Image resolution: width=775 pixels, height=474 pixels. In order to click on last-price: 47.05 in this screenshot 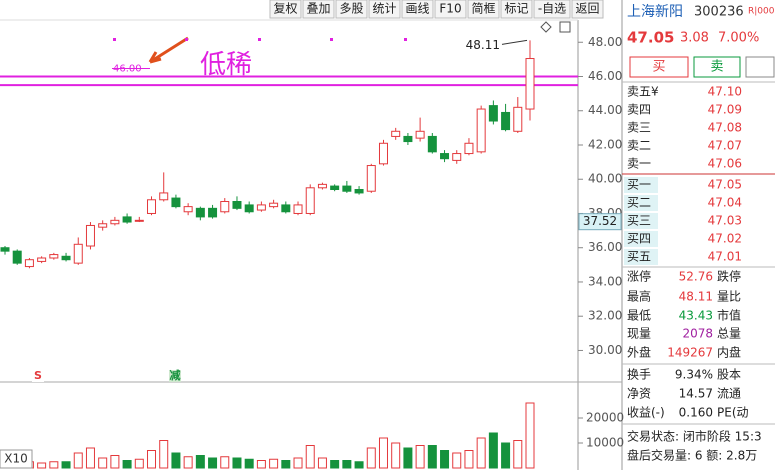, I will do `click(650, 38)`.